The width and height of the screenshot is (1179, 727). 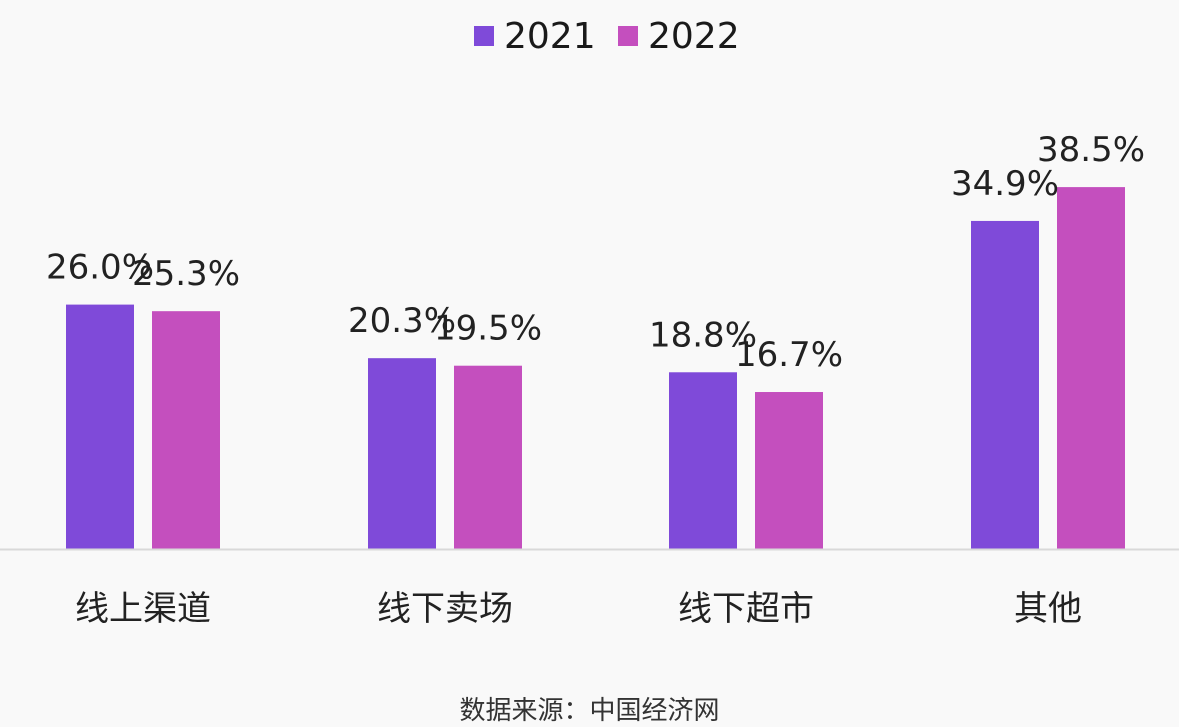 I want to click on legend-swatch-2021, so click(x=484, y=36).